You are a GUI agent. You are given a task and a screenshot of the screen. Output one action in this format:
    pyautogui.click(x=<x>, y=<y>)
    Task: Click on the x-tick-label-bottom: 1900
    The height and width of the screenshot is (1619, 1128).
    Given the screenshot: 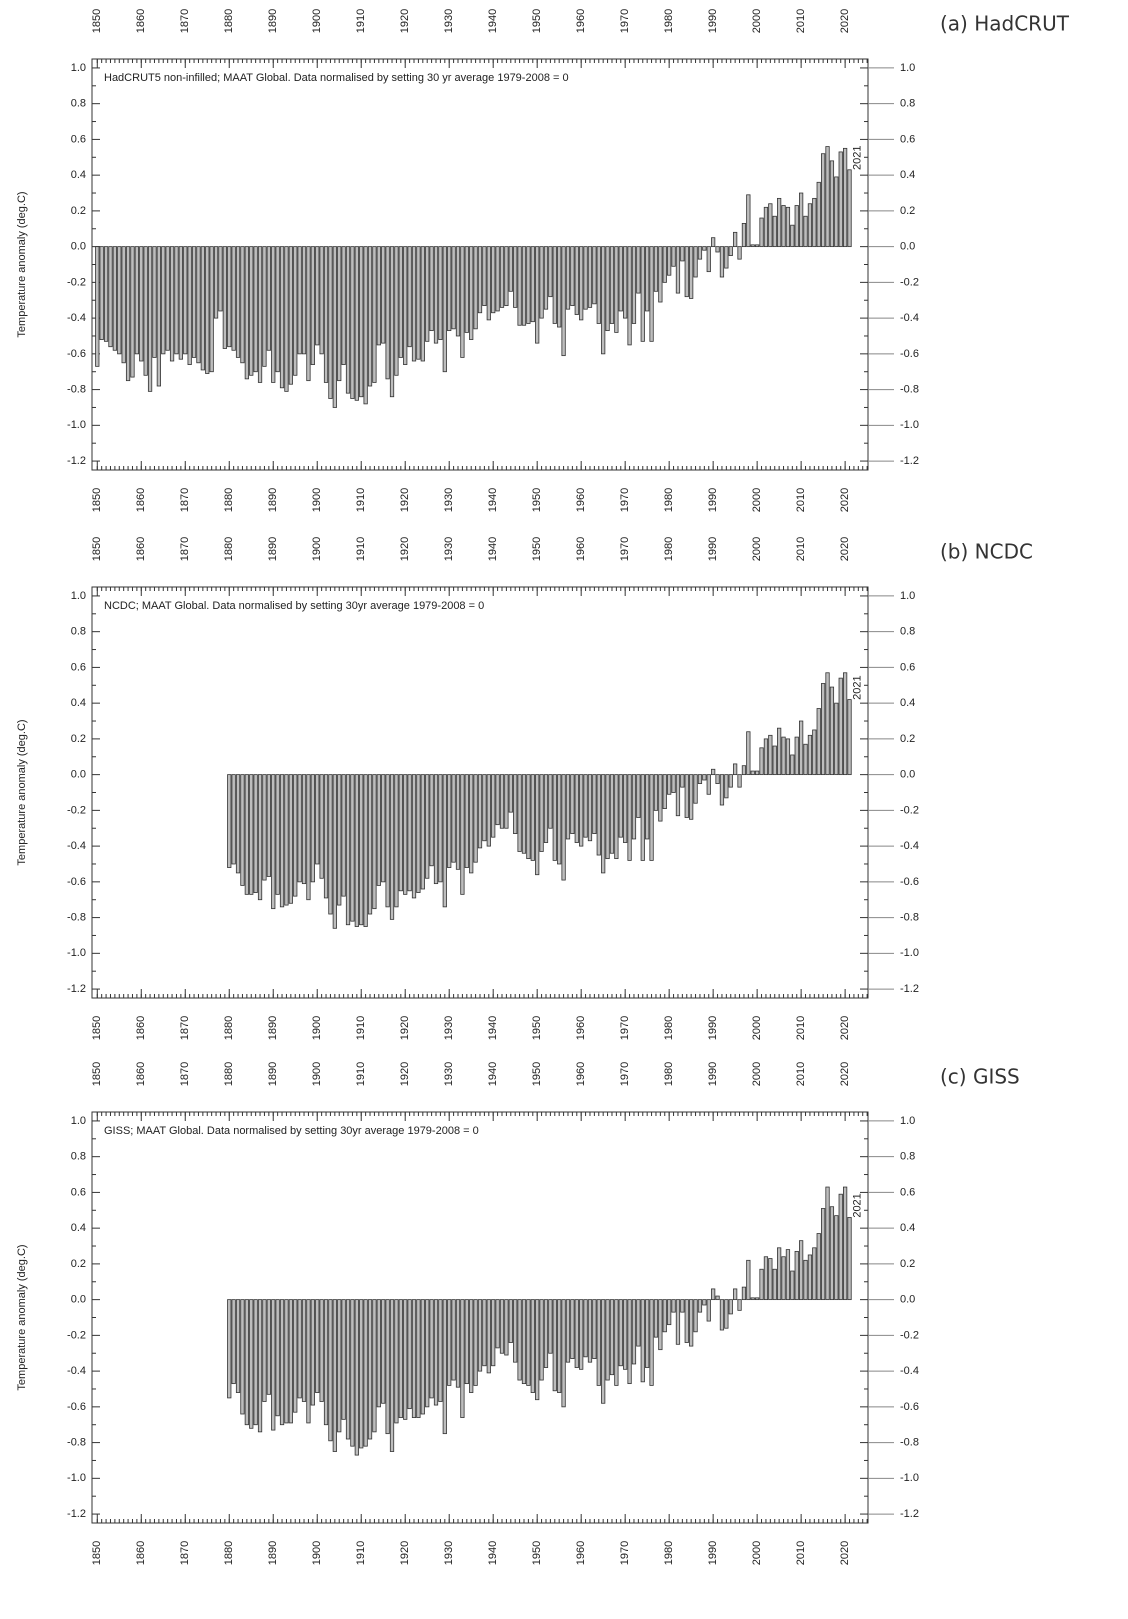 What is the action you would take?
    pyautogui.click(x=317, y=1028)
    